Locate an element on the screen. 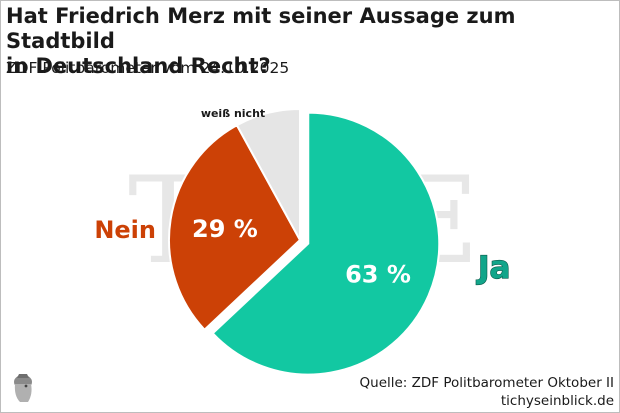 Image resolution: width=620 pixels, height=413 pixels. slice-name-ja: Ja is located at coordinates (493, 268).